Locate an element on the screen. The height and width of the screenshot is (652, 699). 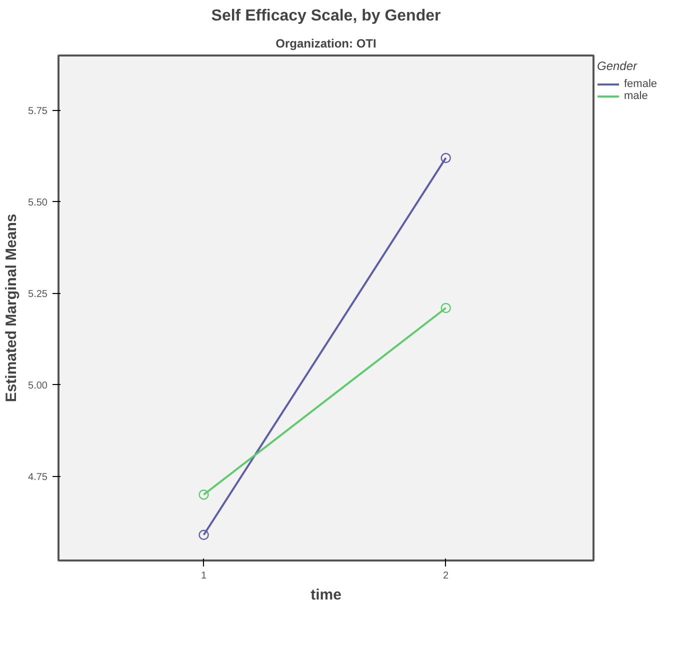
y-tick-label: 5.25 is located at coordinates (38, 294).